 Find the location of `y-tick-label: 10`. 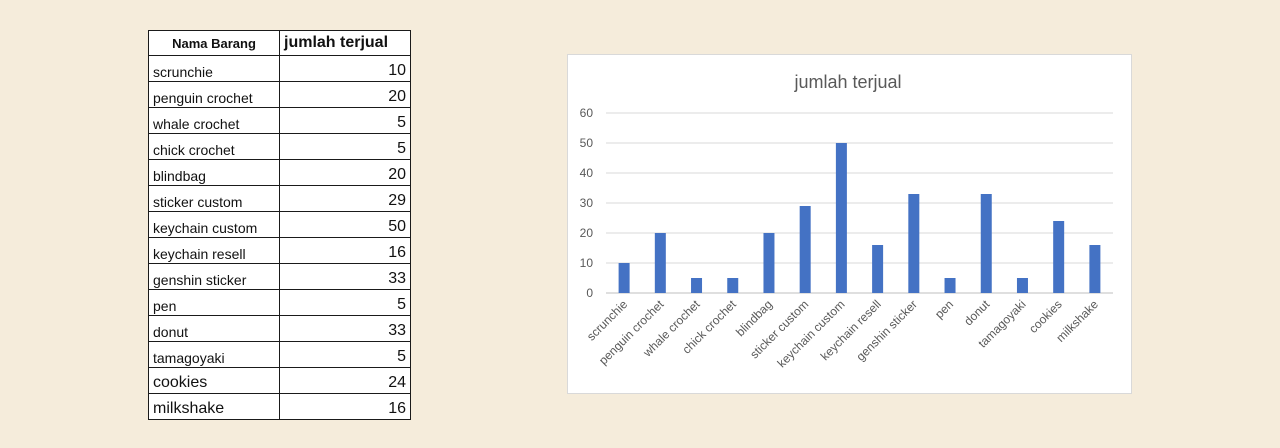

y-tick-label: 10 is located at coordinates (587, 263).